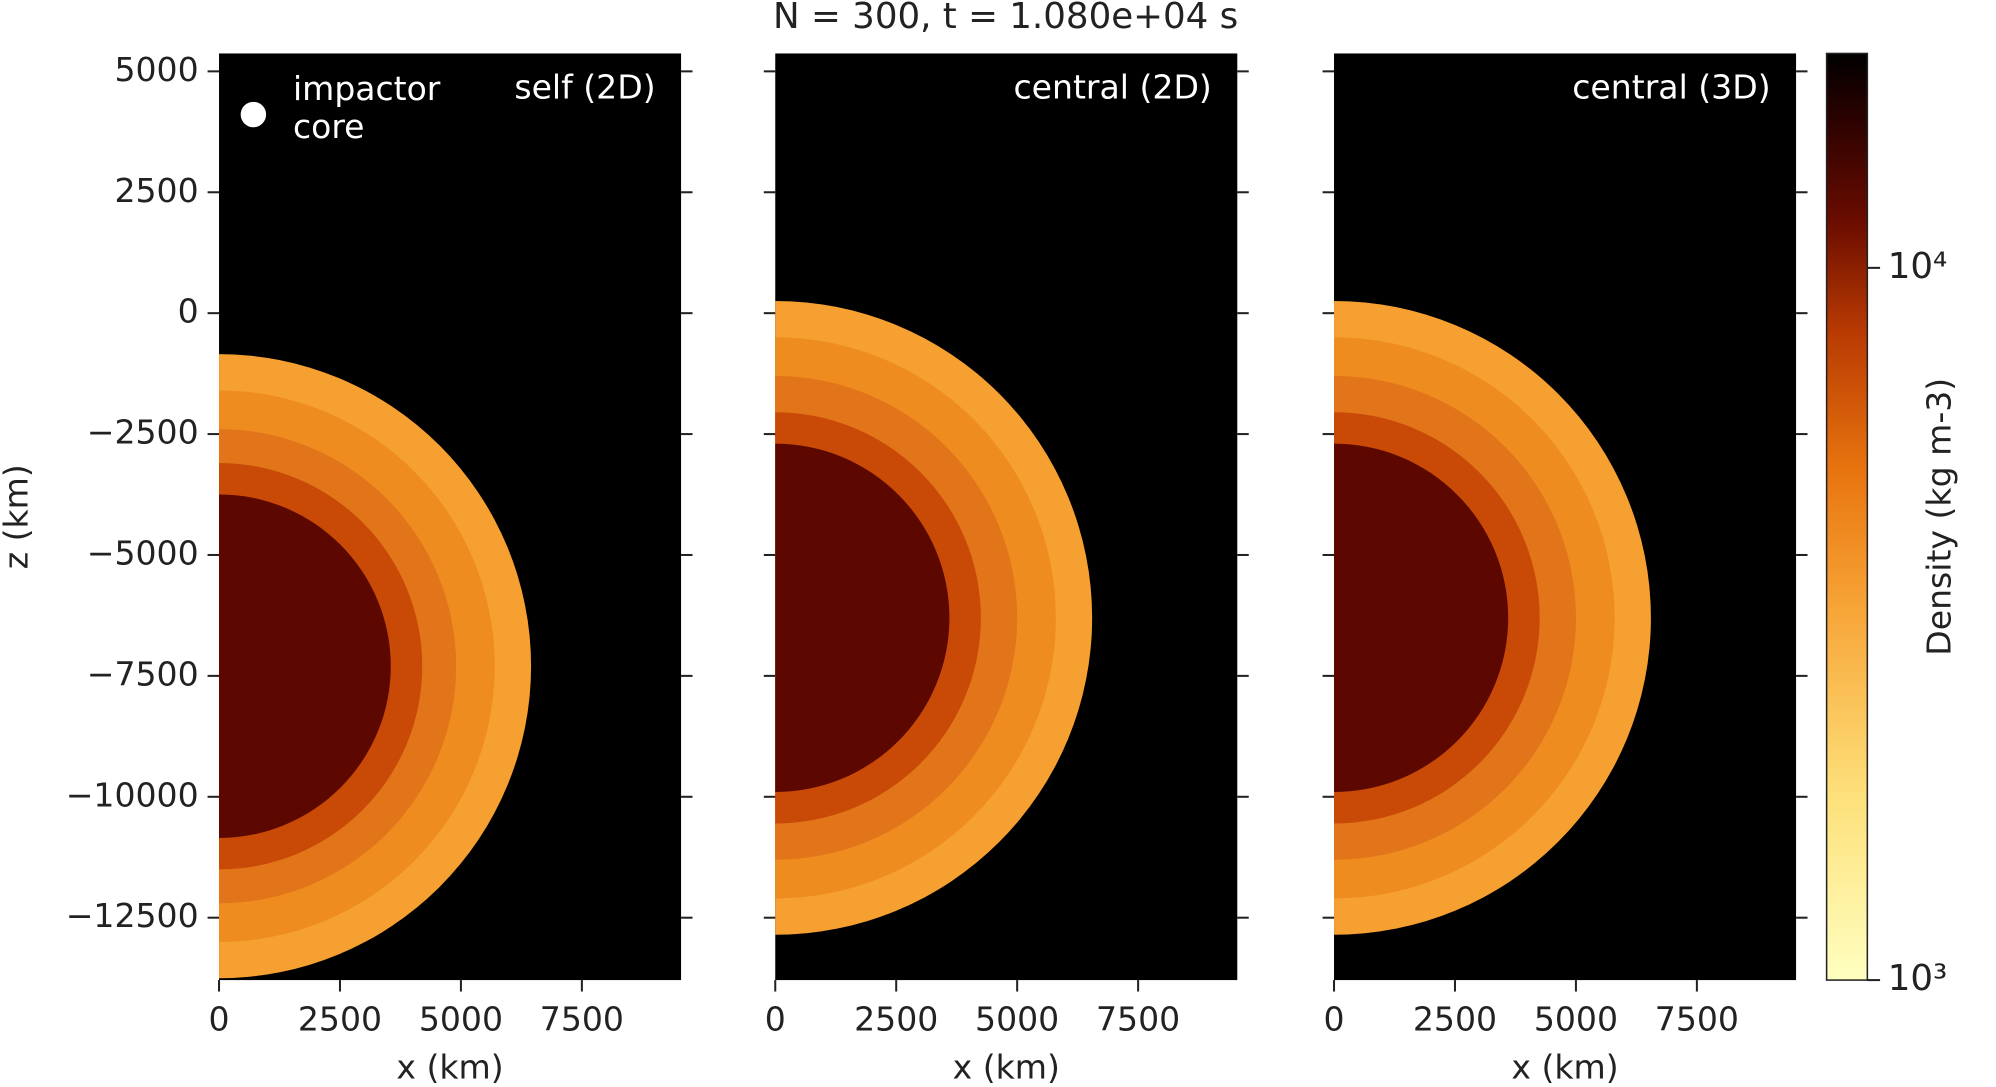 The height and width of the screenshot is (1087, 1996). I want to click on y-tick-label: 0, so click(188, 311).